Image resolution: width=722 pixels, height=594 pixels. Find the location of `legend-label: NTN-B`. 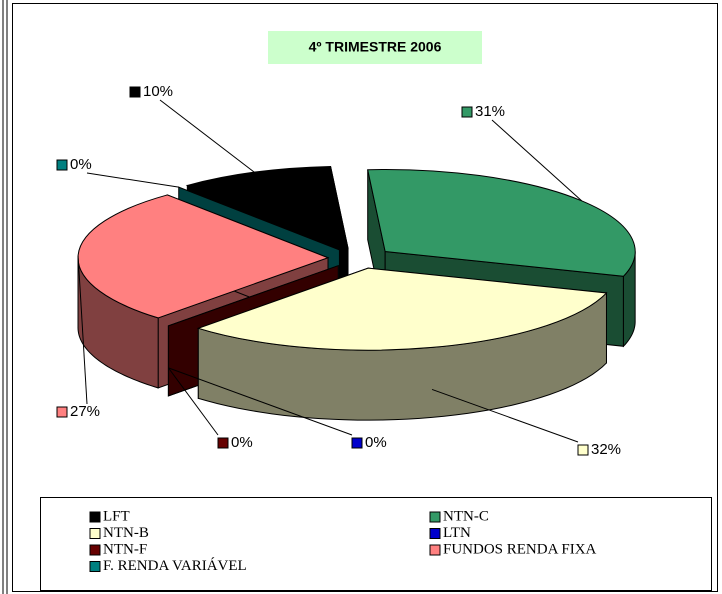

legend-label: NTN-B is located at coordinates (126, 533).